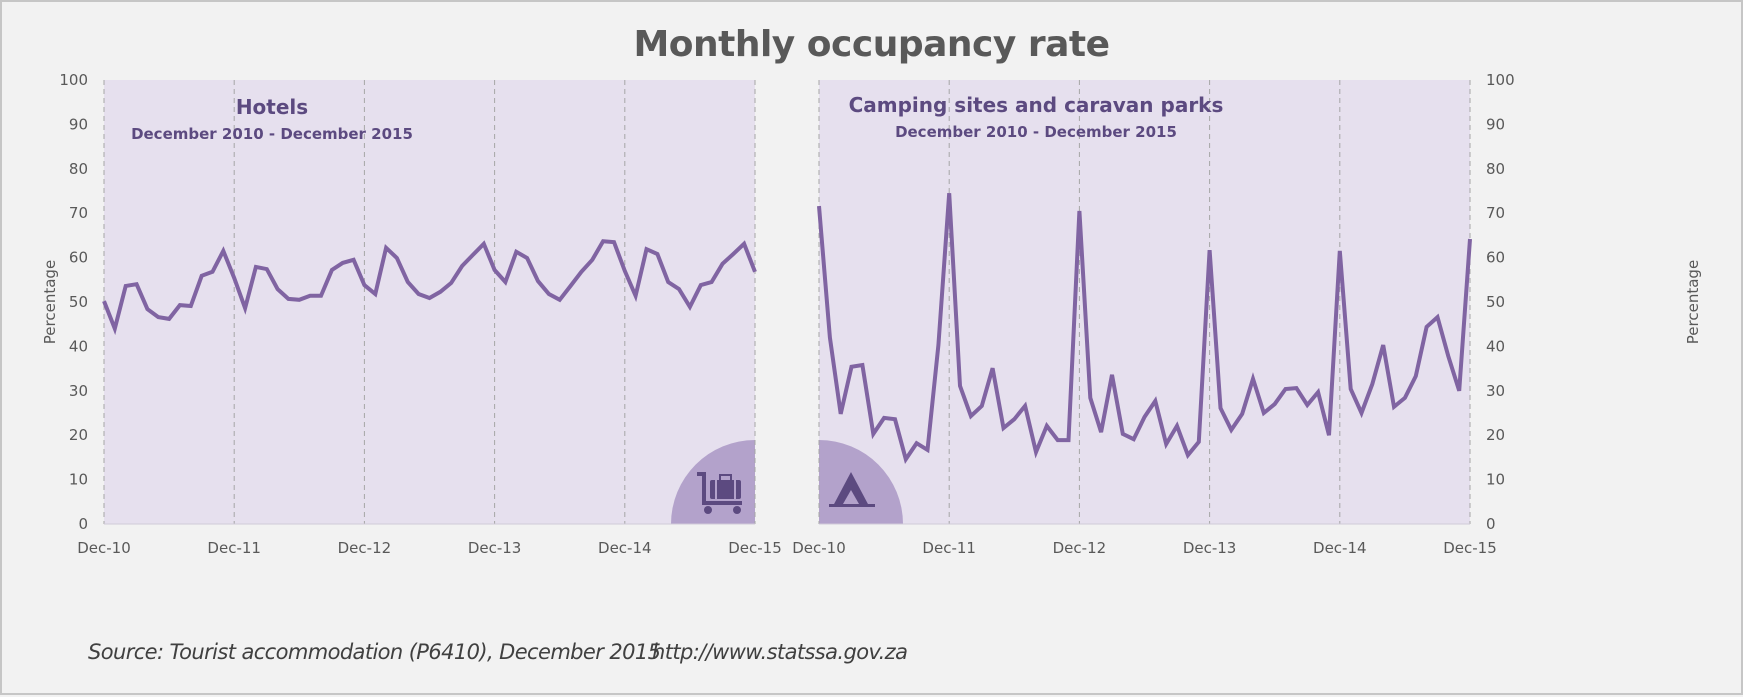 The image size is (1743, 697). Describe the element at coordinates (871, 44) in the screenshot. I see `chart-title: Monthly occupancy rate` at that location.